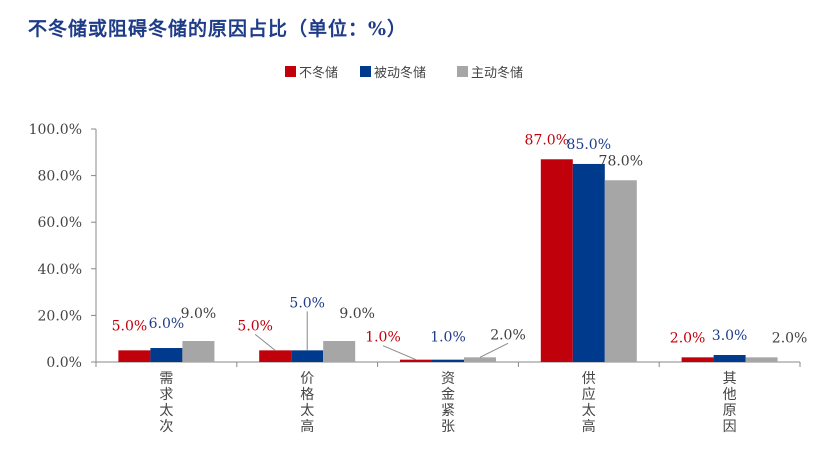 The image size is (830, 467). What do you see at coordinates (218, 29) in the screenshot?
I see `chart-title: 不冬储或阻碍冬储的原因占比（单位：%）` at bounding box center [218, 29].